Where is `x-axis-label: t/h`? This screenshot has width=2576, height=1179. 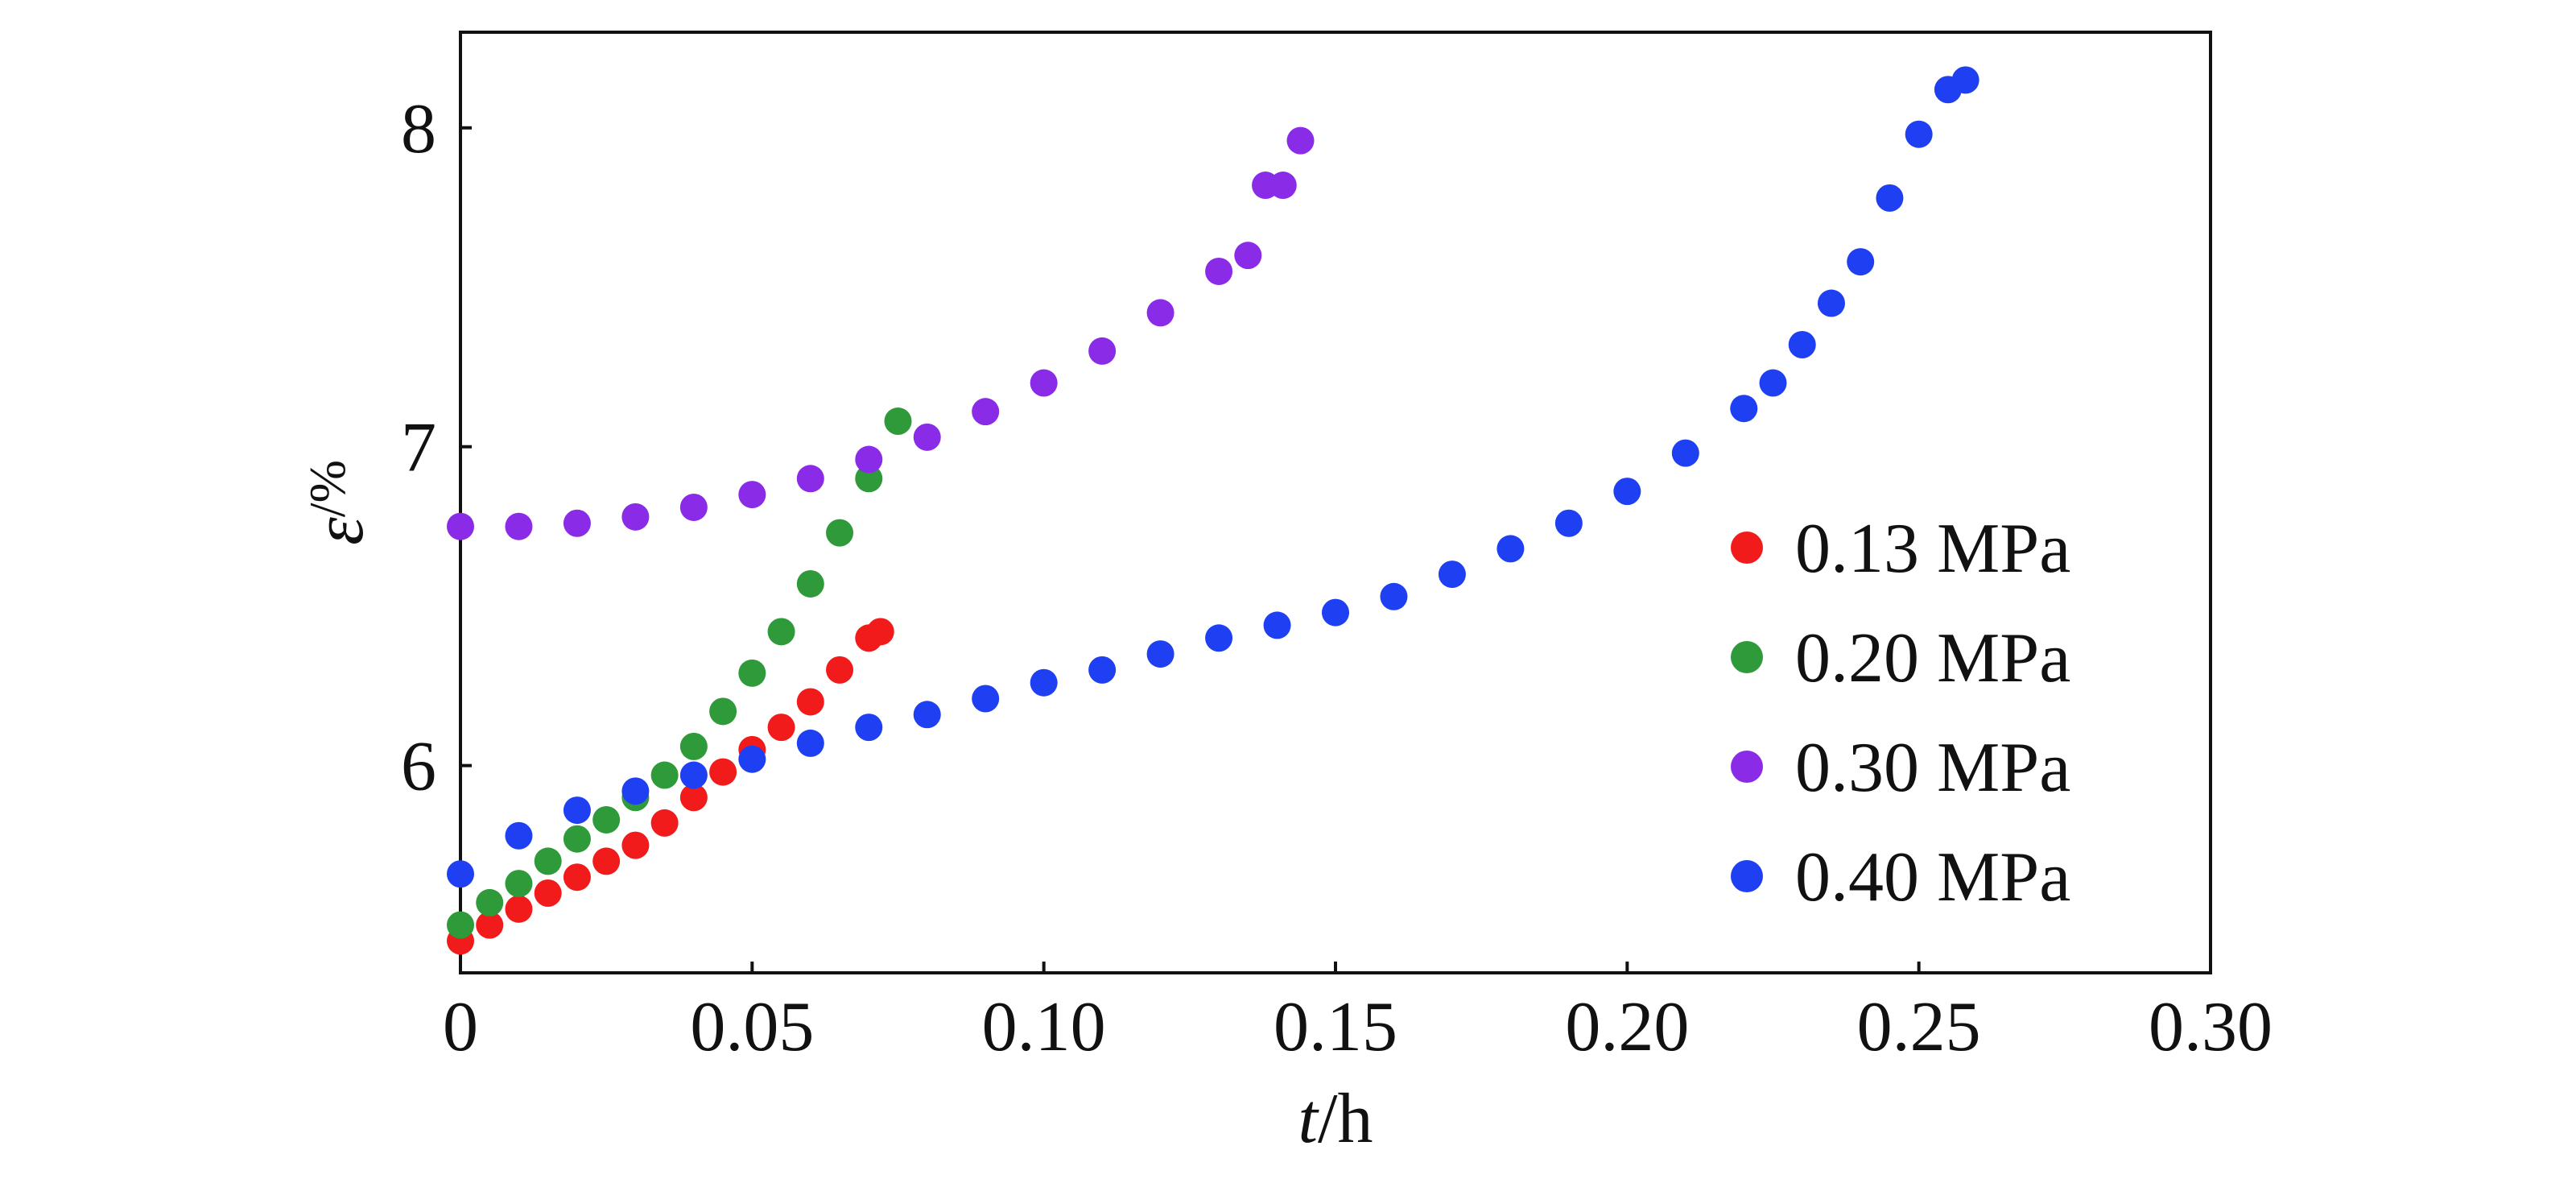 x-axis-label: t/h is located at coordinates (1335, 1119).